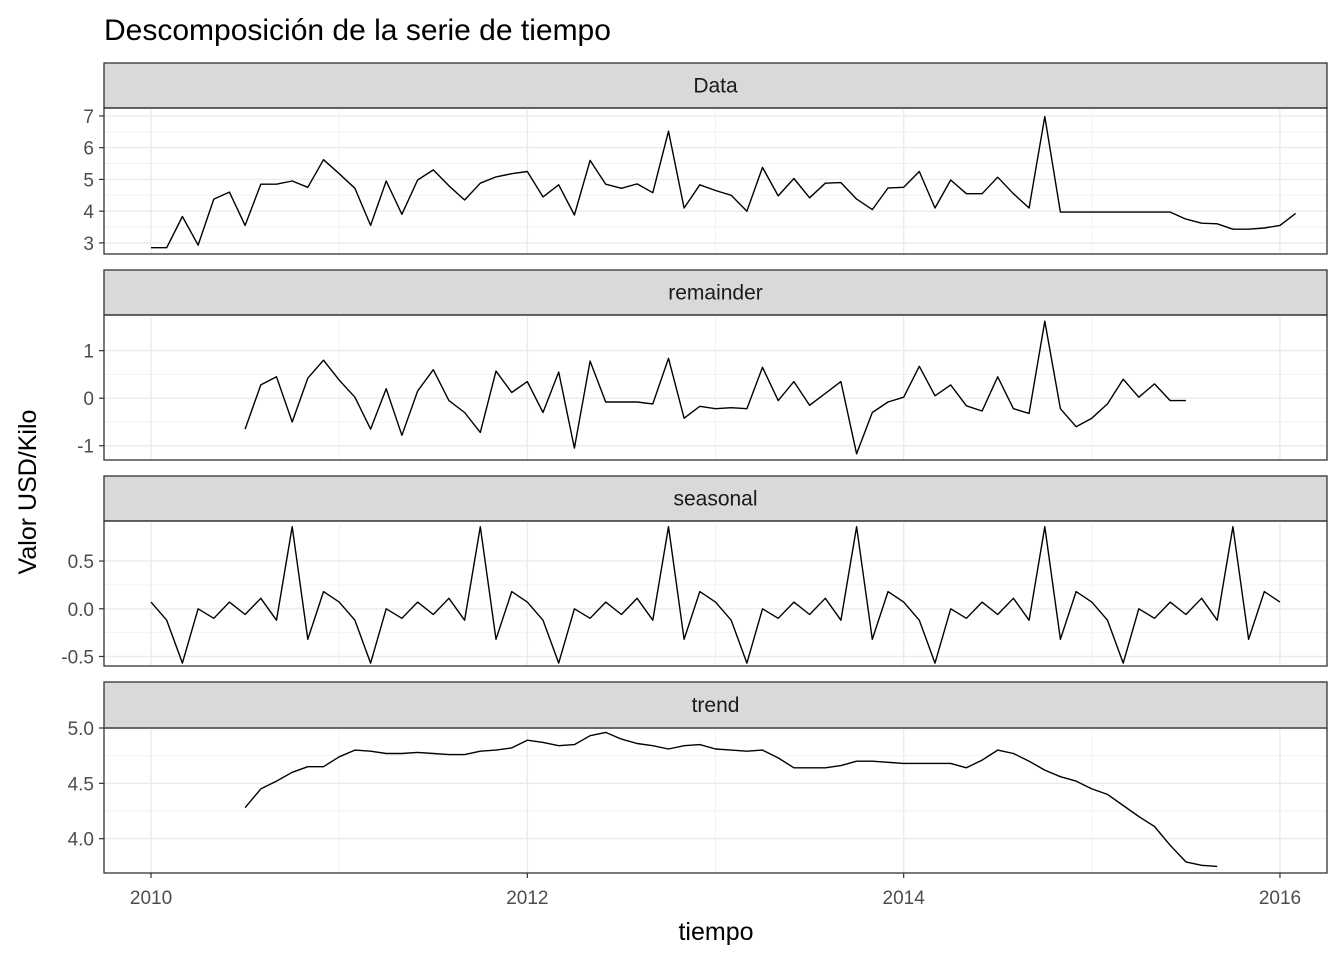  What do you see at coordinates (81, 610) in the screenshot?
I see `y-tick-label: 0.0` at bounding box center [81, 610].